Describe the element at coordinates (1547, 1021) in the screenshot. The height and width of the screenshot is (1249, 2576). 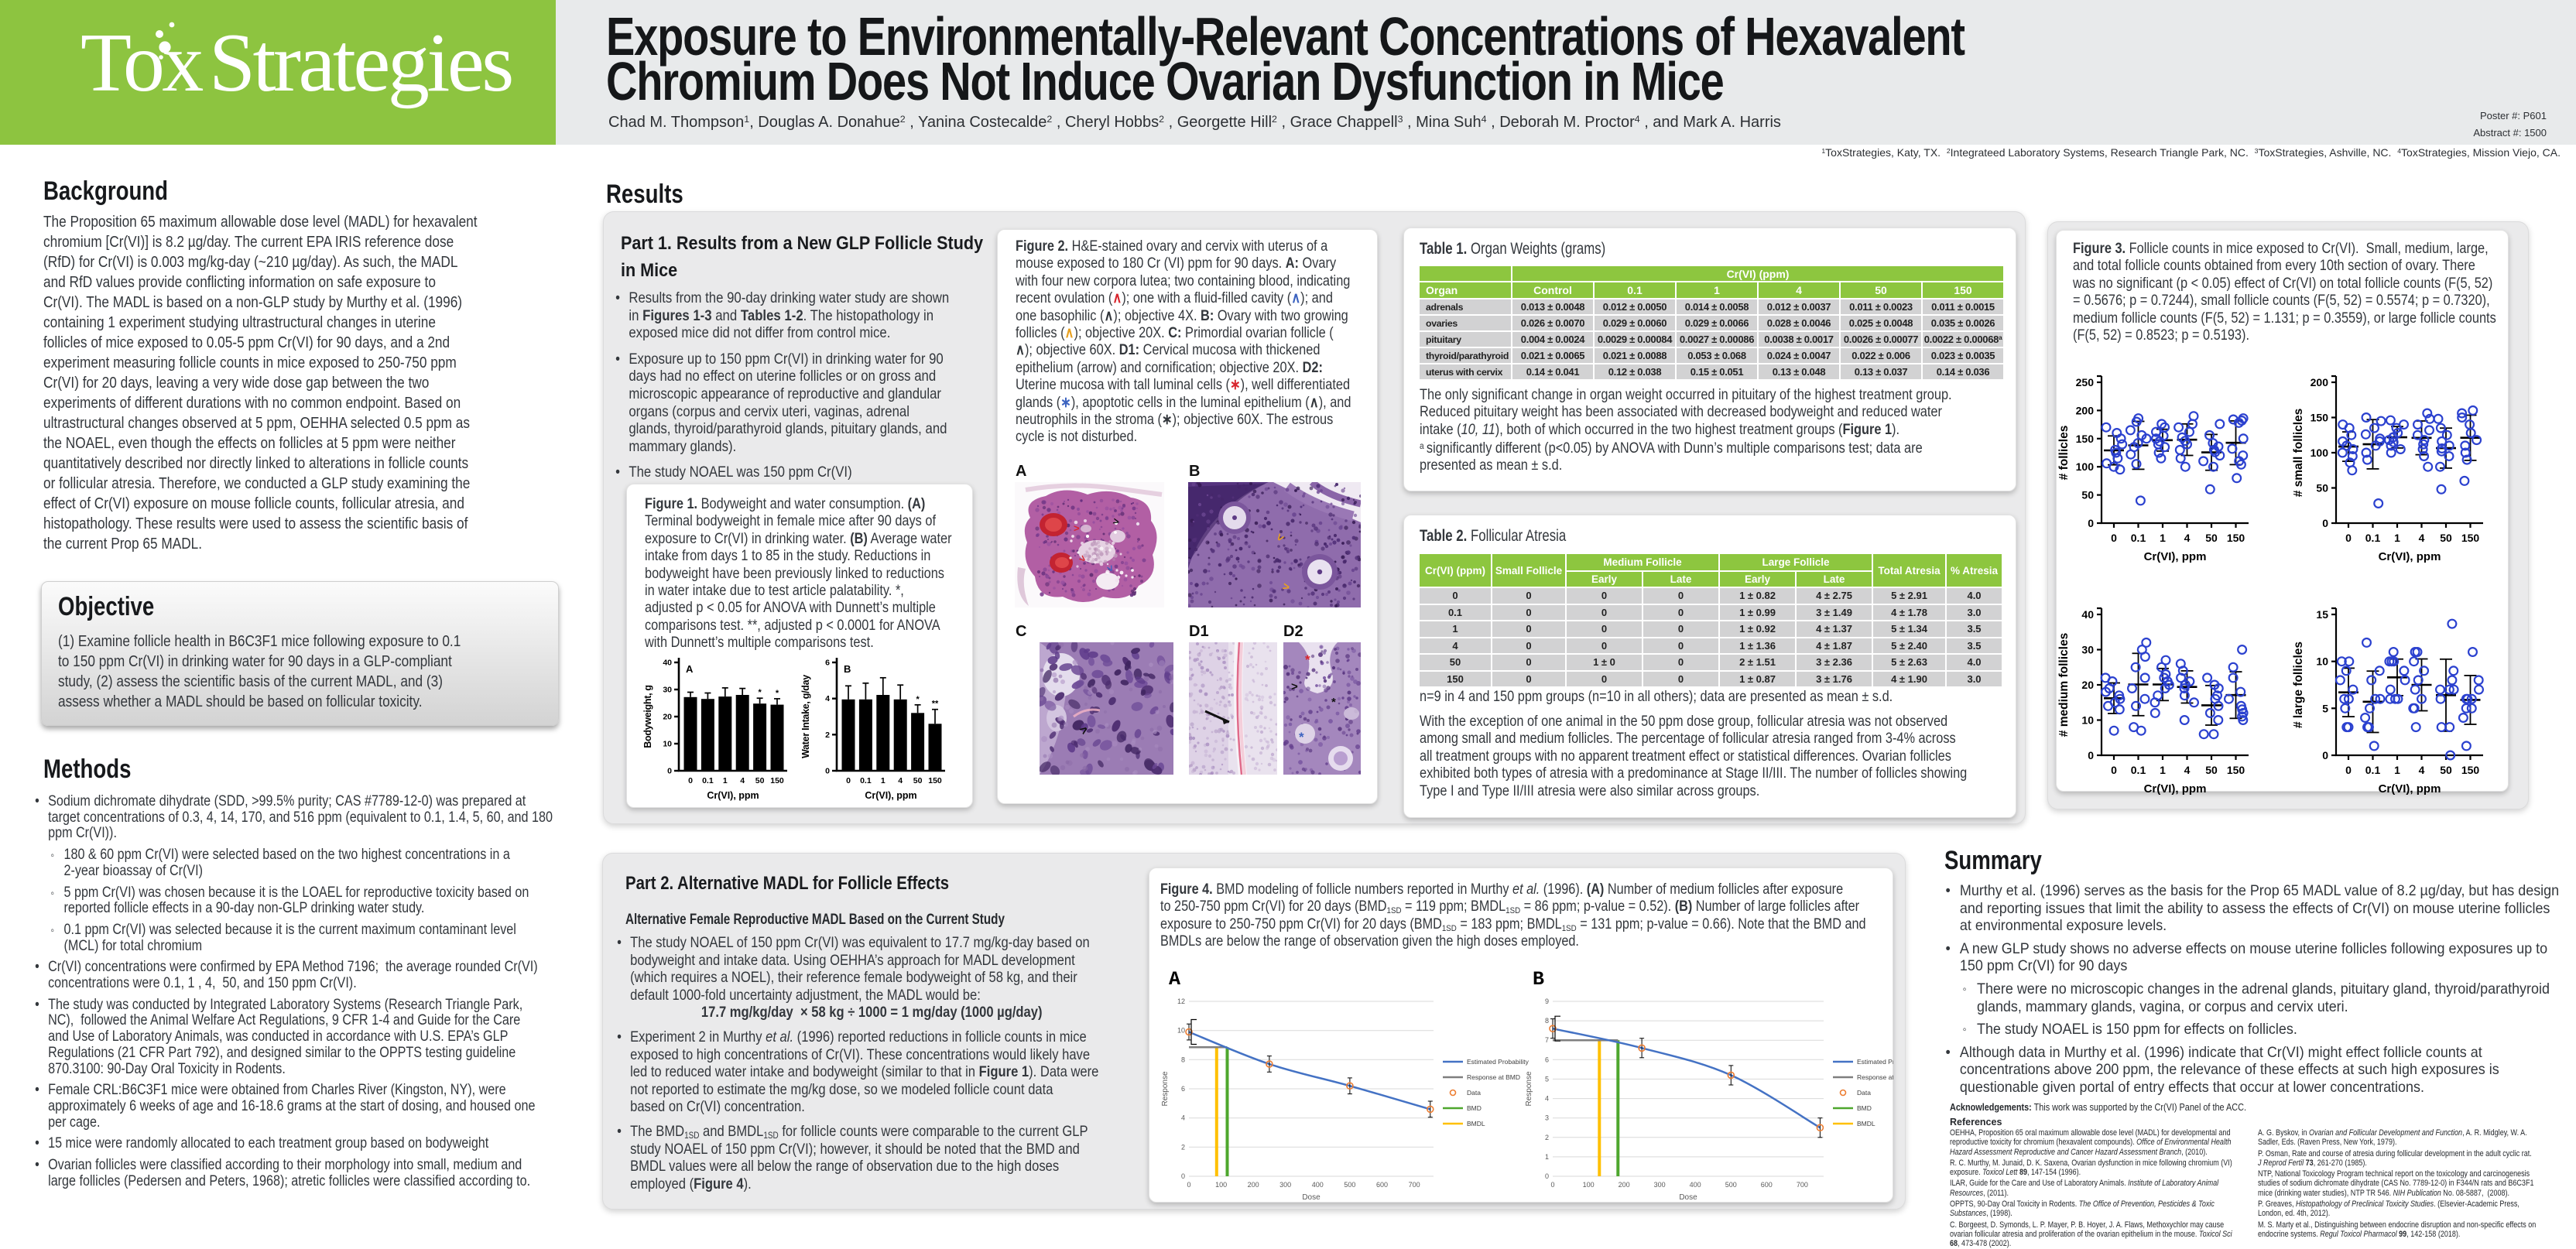
I see `svg-text: 8` at that location.